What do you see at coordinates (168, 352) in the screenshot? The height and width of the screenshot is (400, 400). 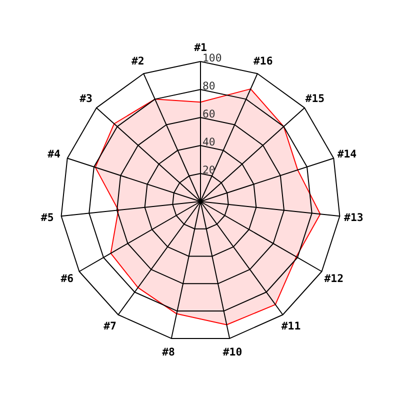 I see `spoke-label: #8` at bounding box center [168, 352].